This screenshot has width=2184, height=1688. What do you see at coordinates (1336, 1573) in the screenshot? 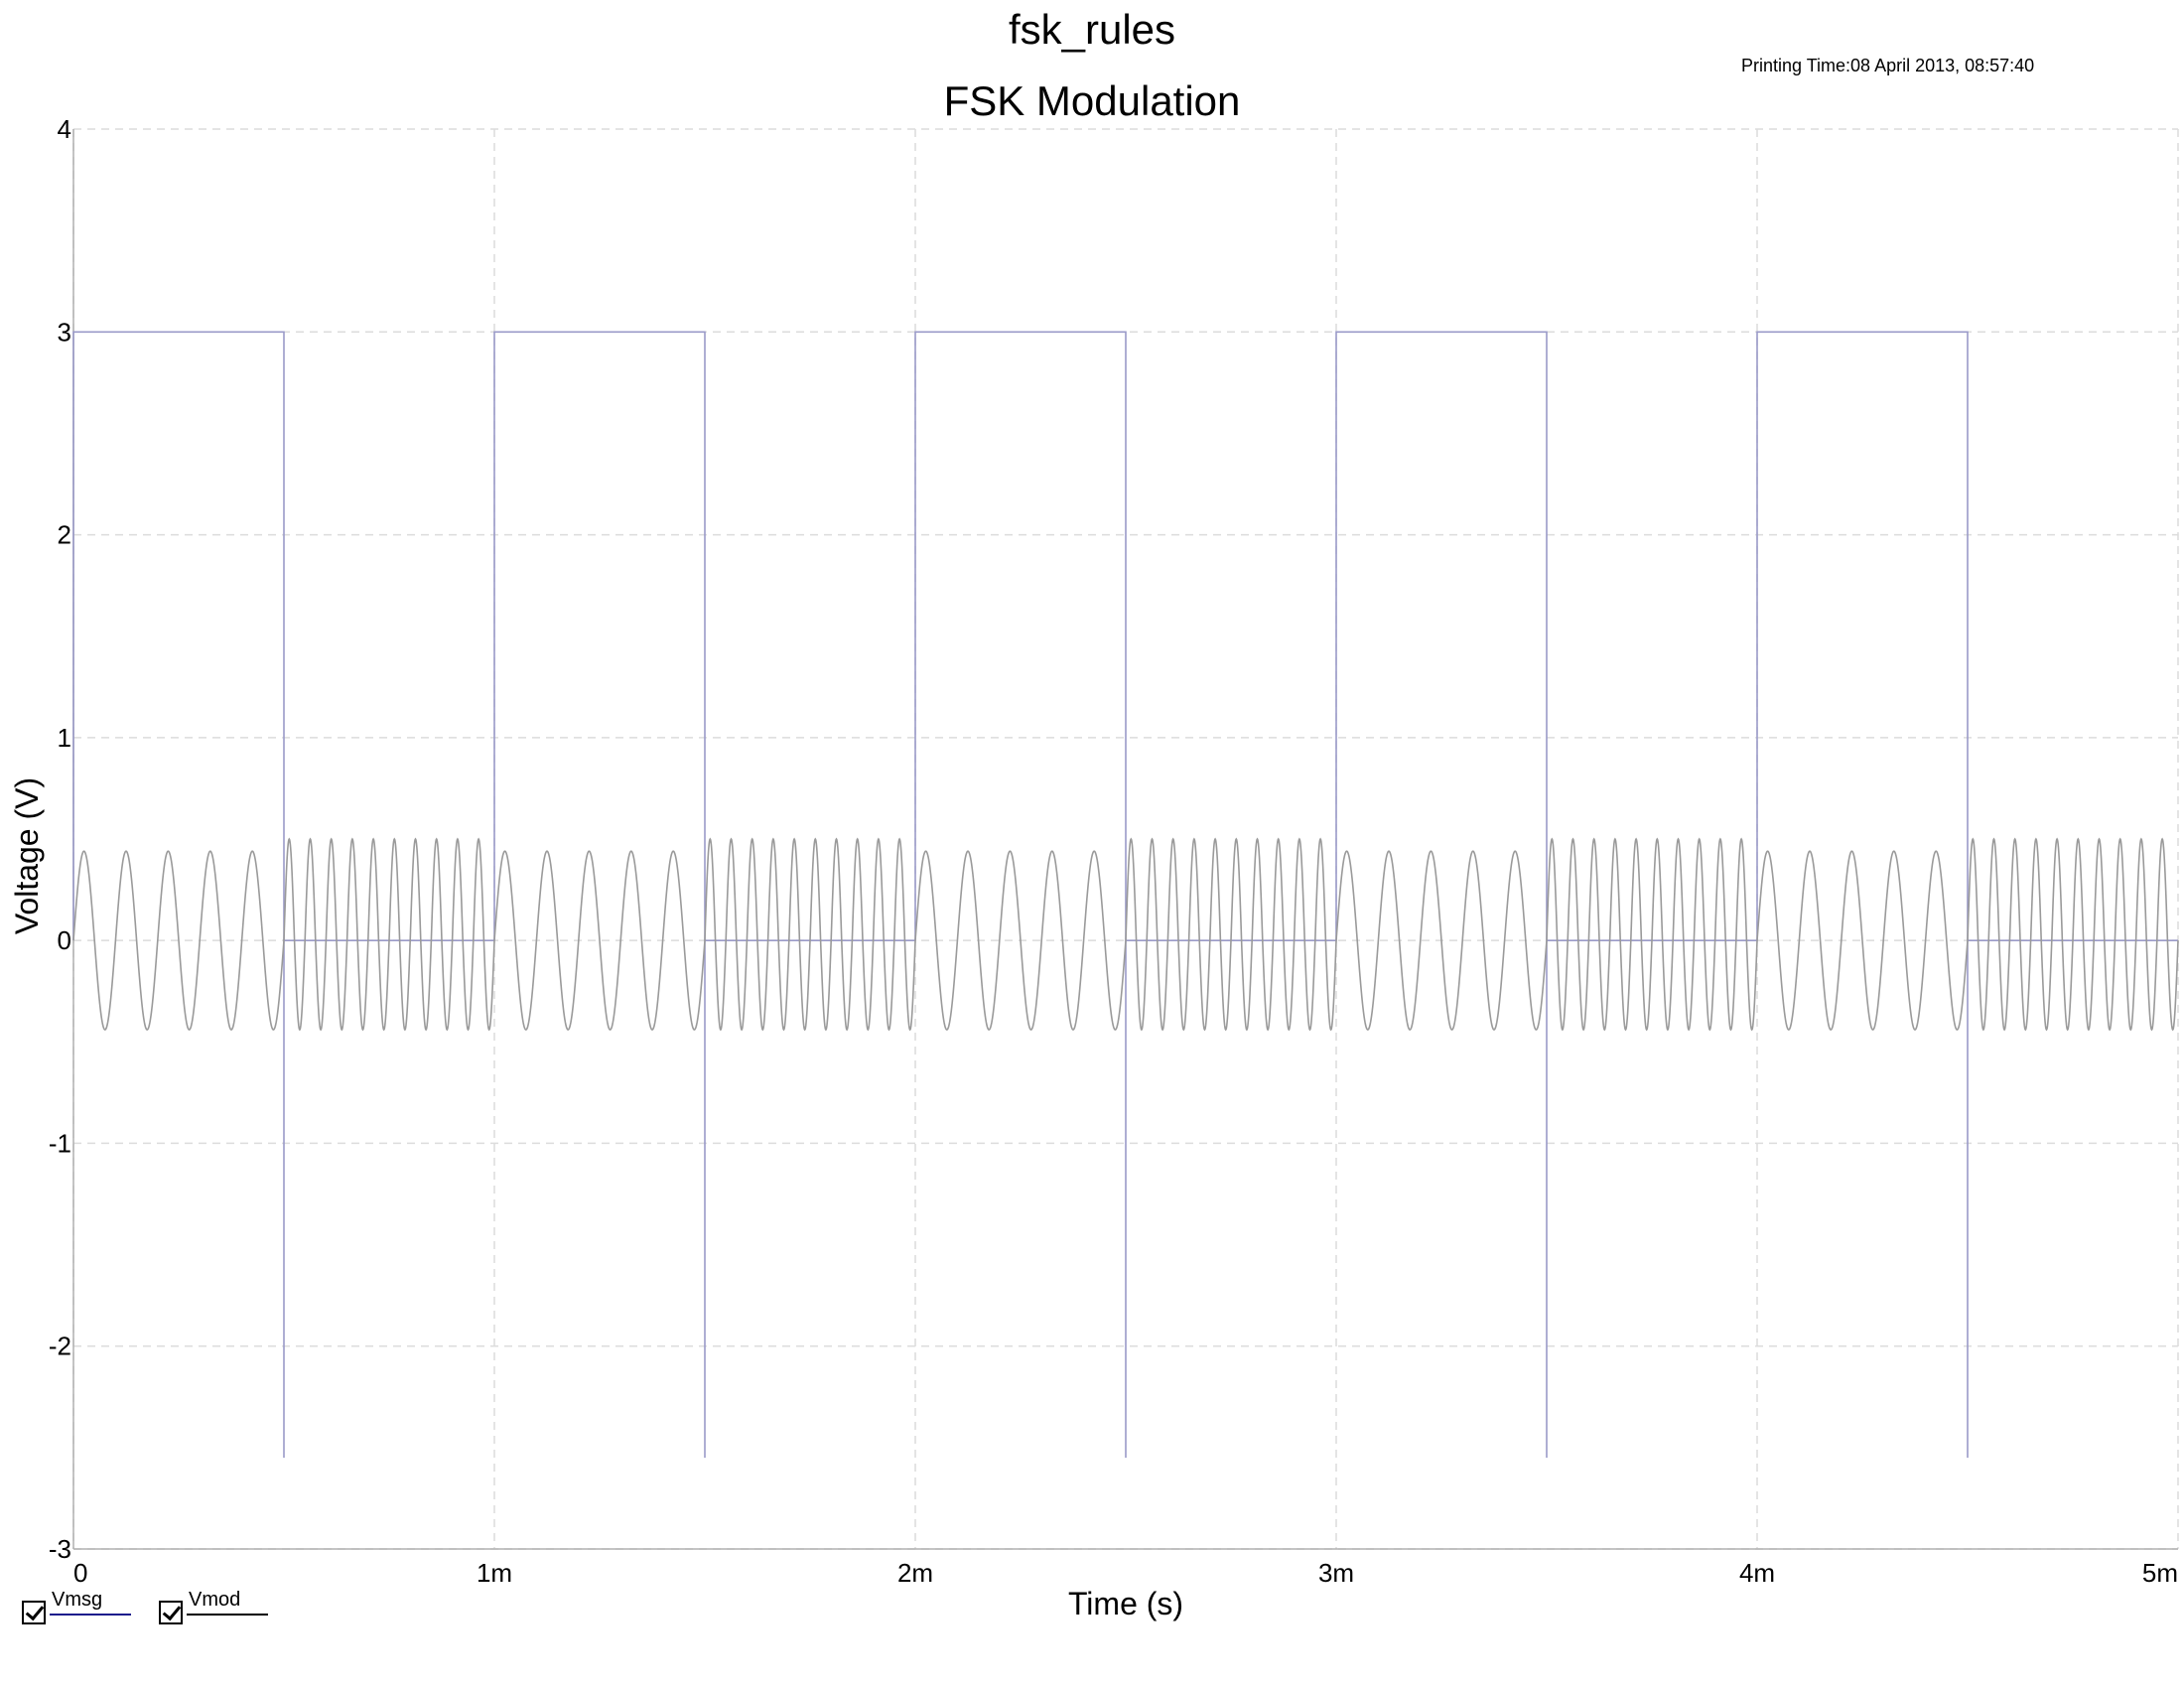
I see `x-tick-label: 3m` at bounding box center [1336, 1573].